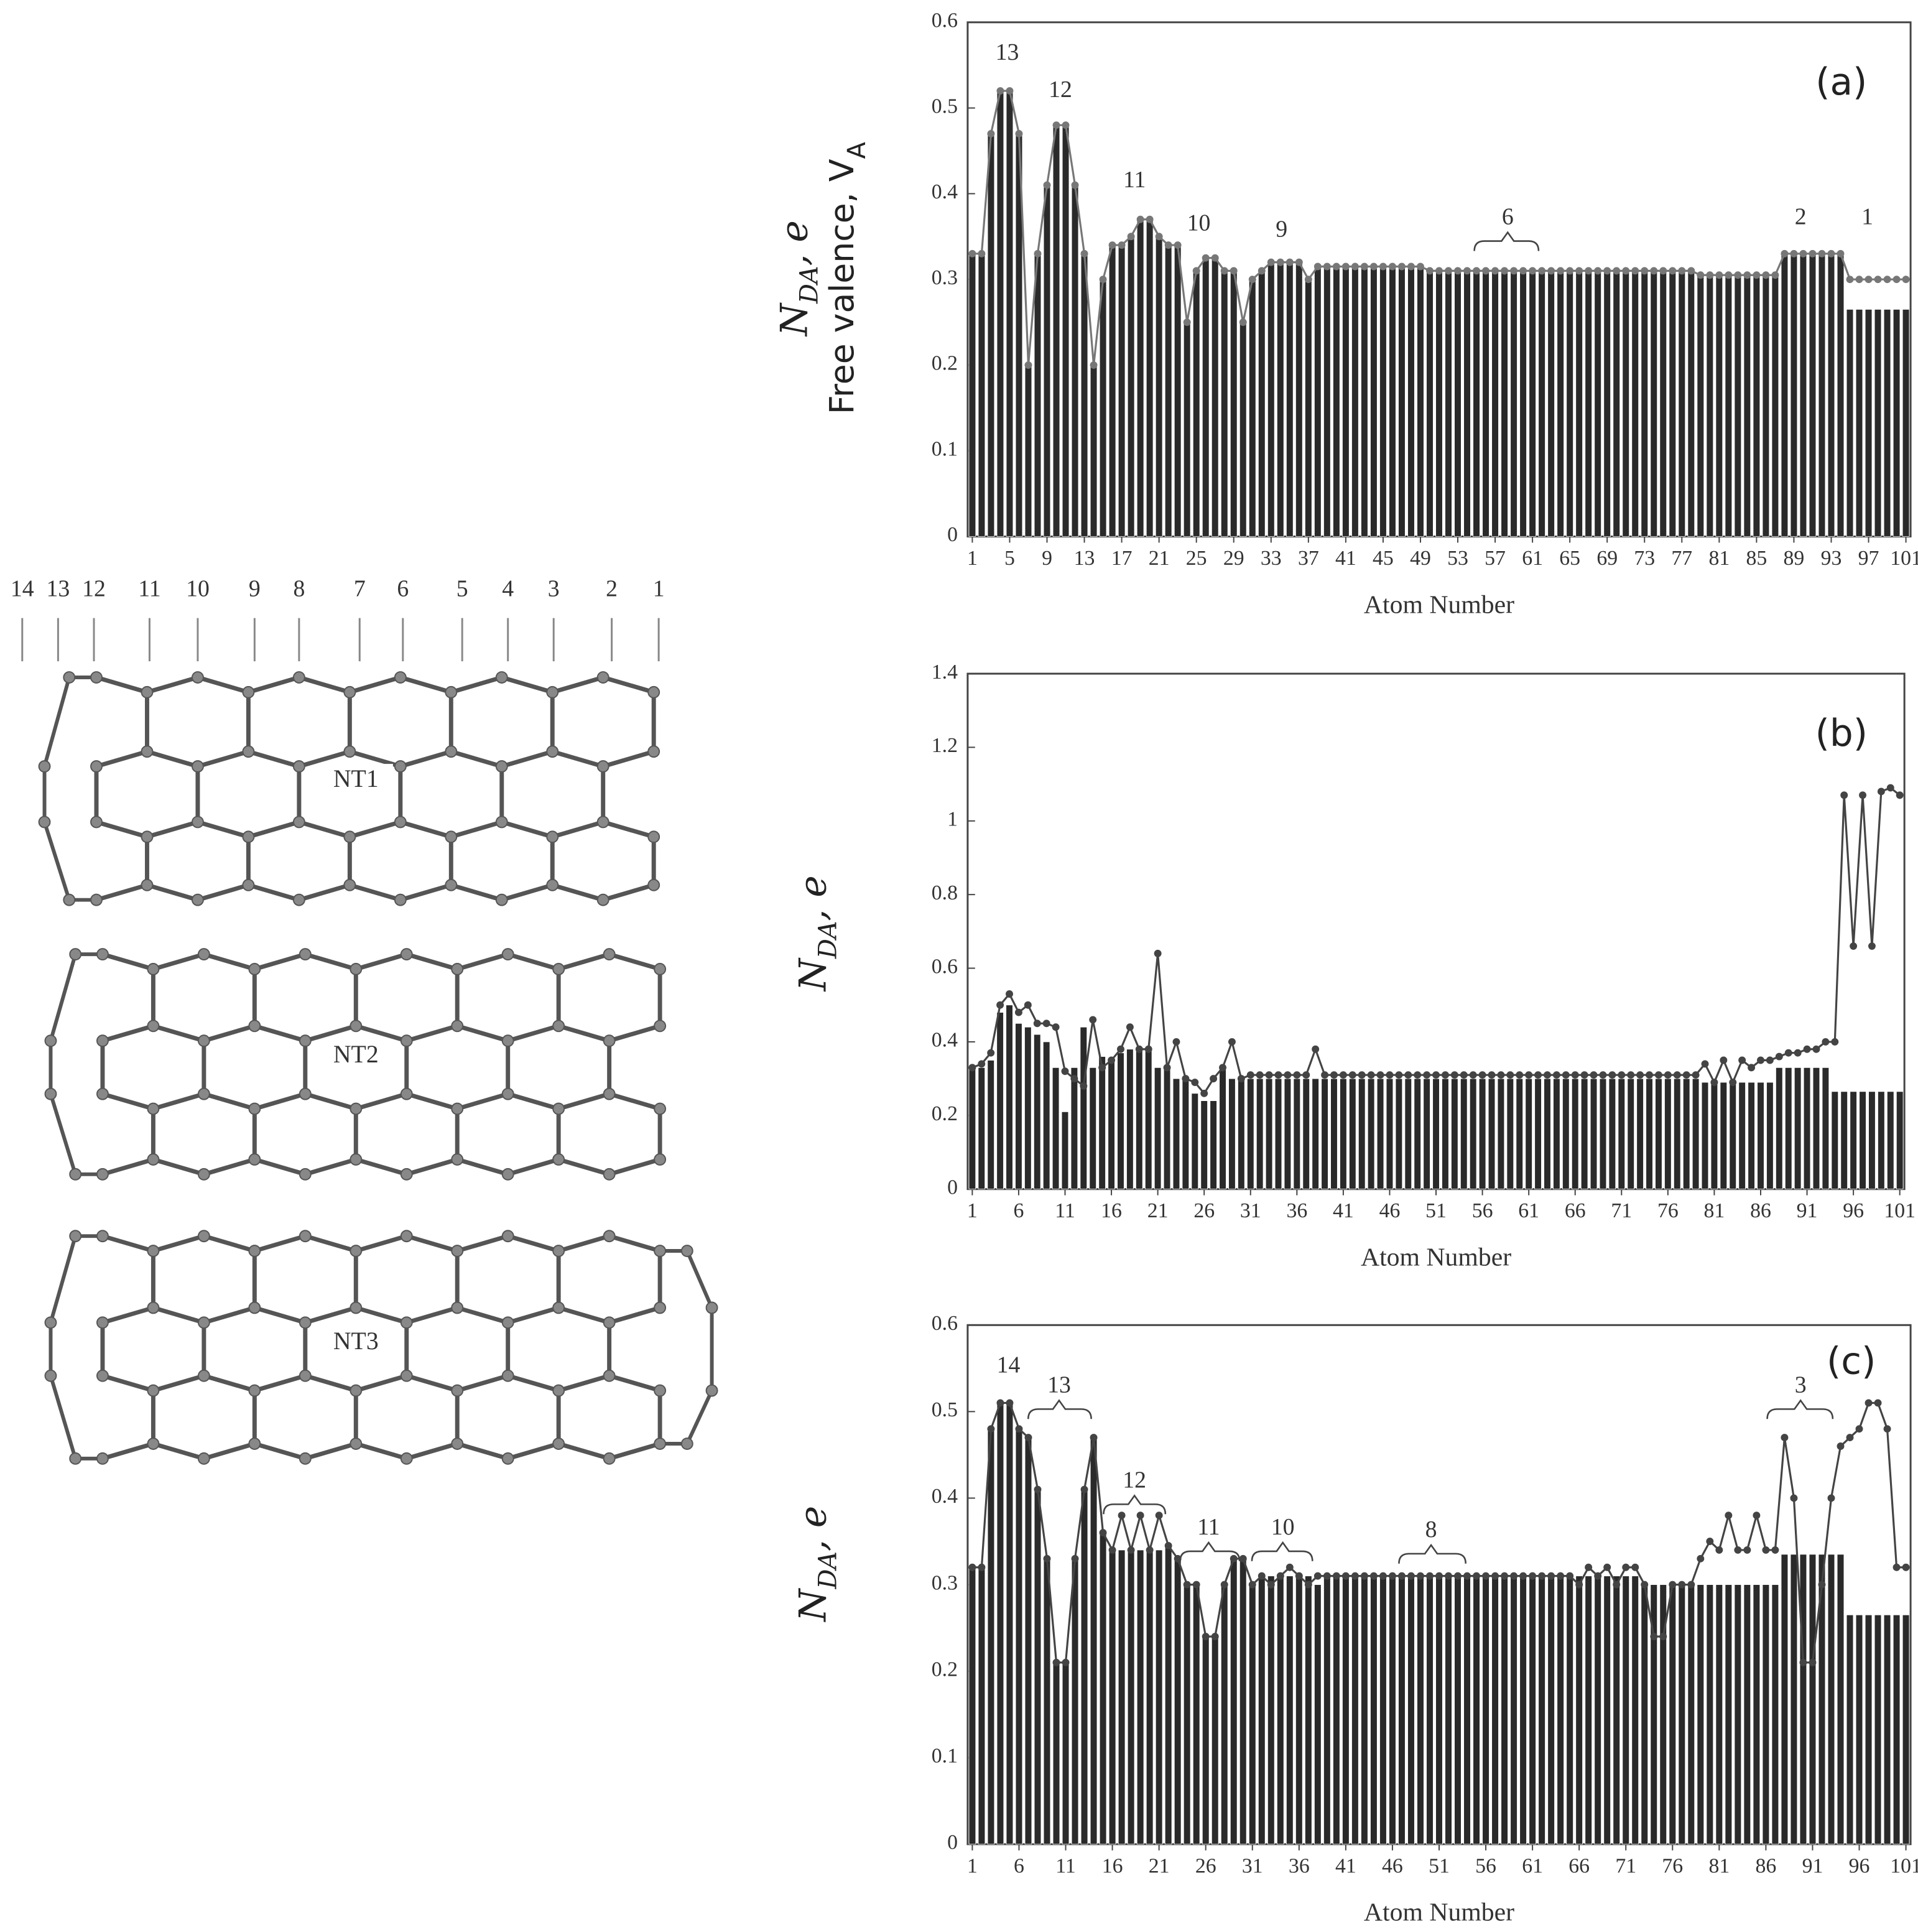 Image resolution: width=1918 pixels, height=1932 pixels. What do you see at coordinates (1233, 558) in the screenshot?
I see `x-tick-label: 29` at bounding box center [1233, 558].